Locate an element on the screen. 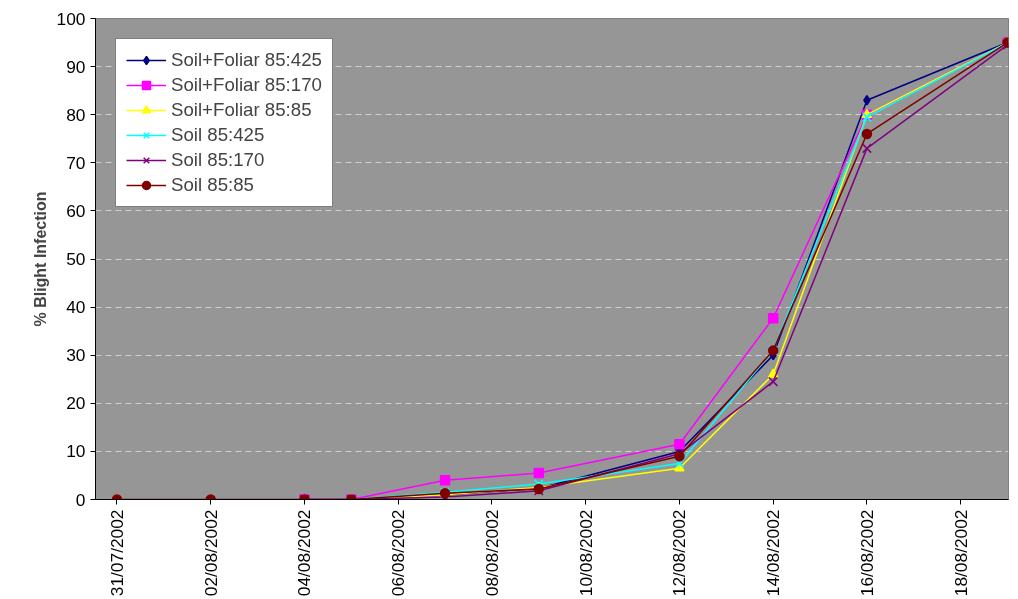 Image resolution: width=1018 pixels, height=599 pixels. y-tick-label: 100 is located at coordinates (71, 18).